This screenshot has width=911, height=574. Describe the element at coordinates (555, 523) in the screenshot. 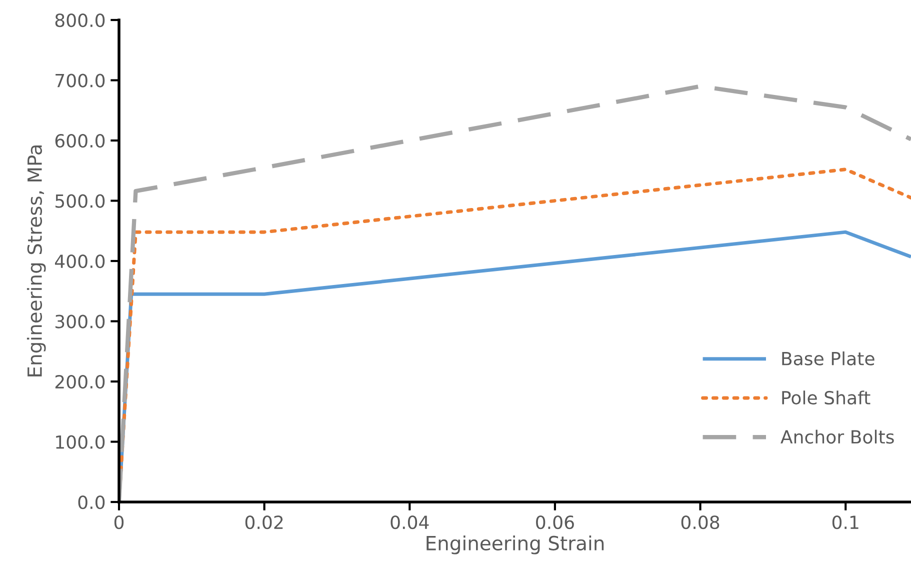

I see `x-tick-label: 0.06` at that location.